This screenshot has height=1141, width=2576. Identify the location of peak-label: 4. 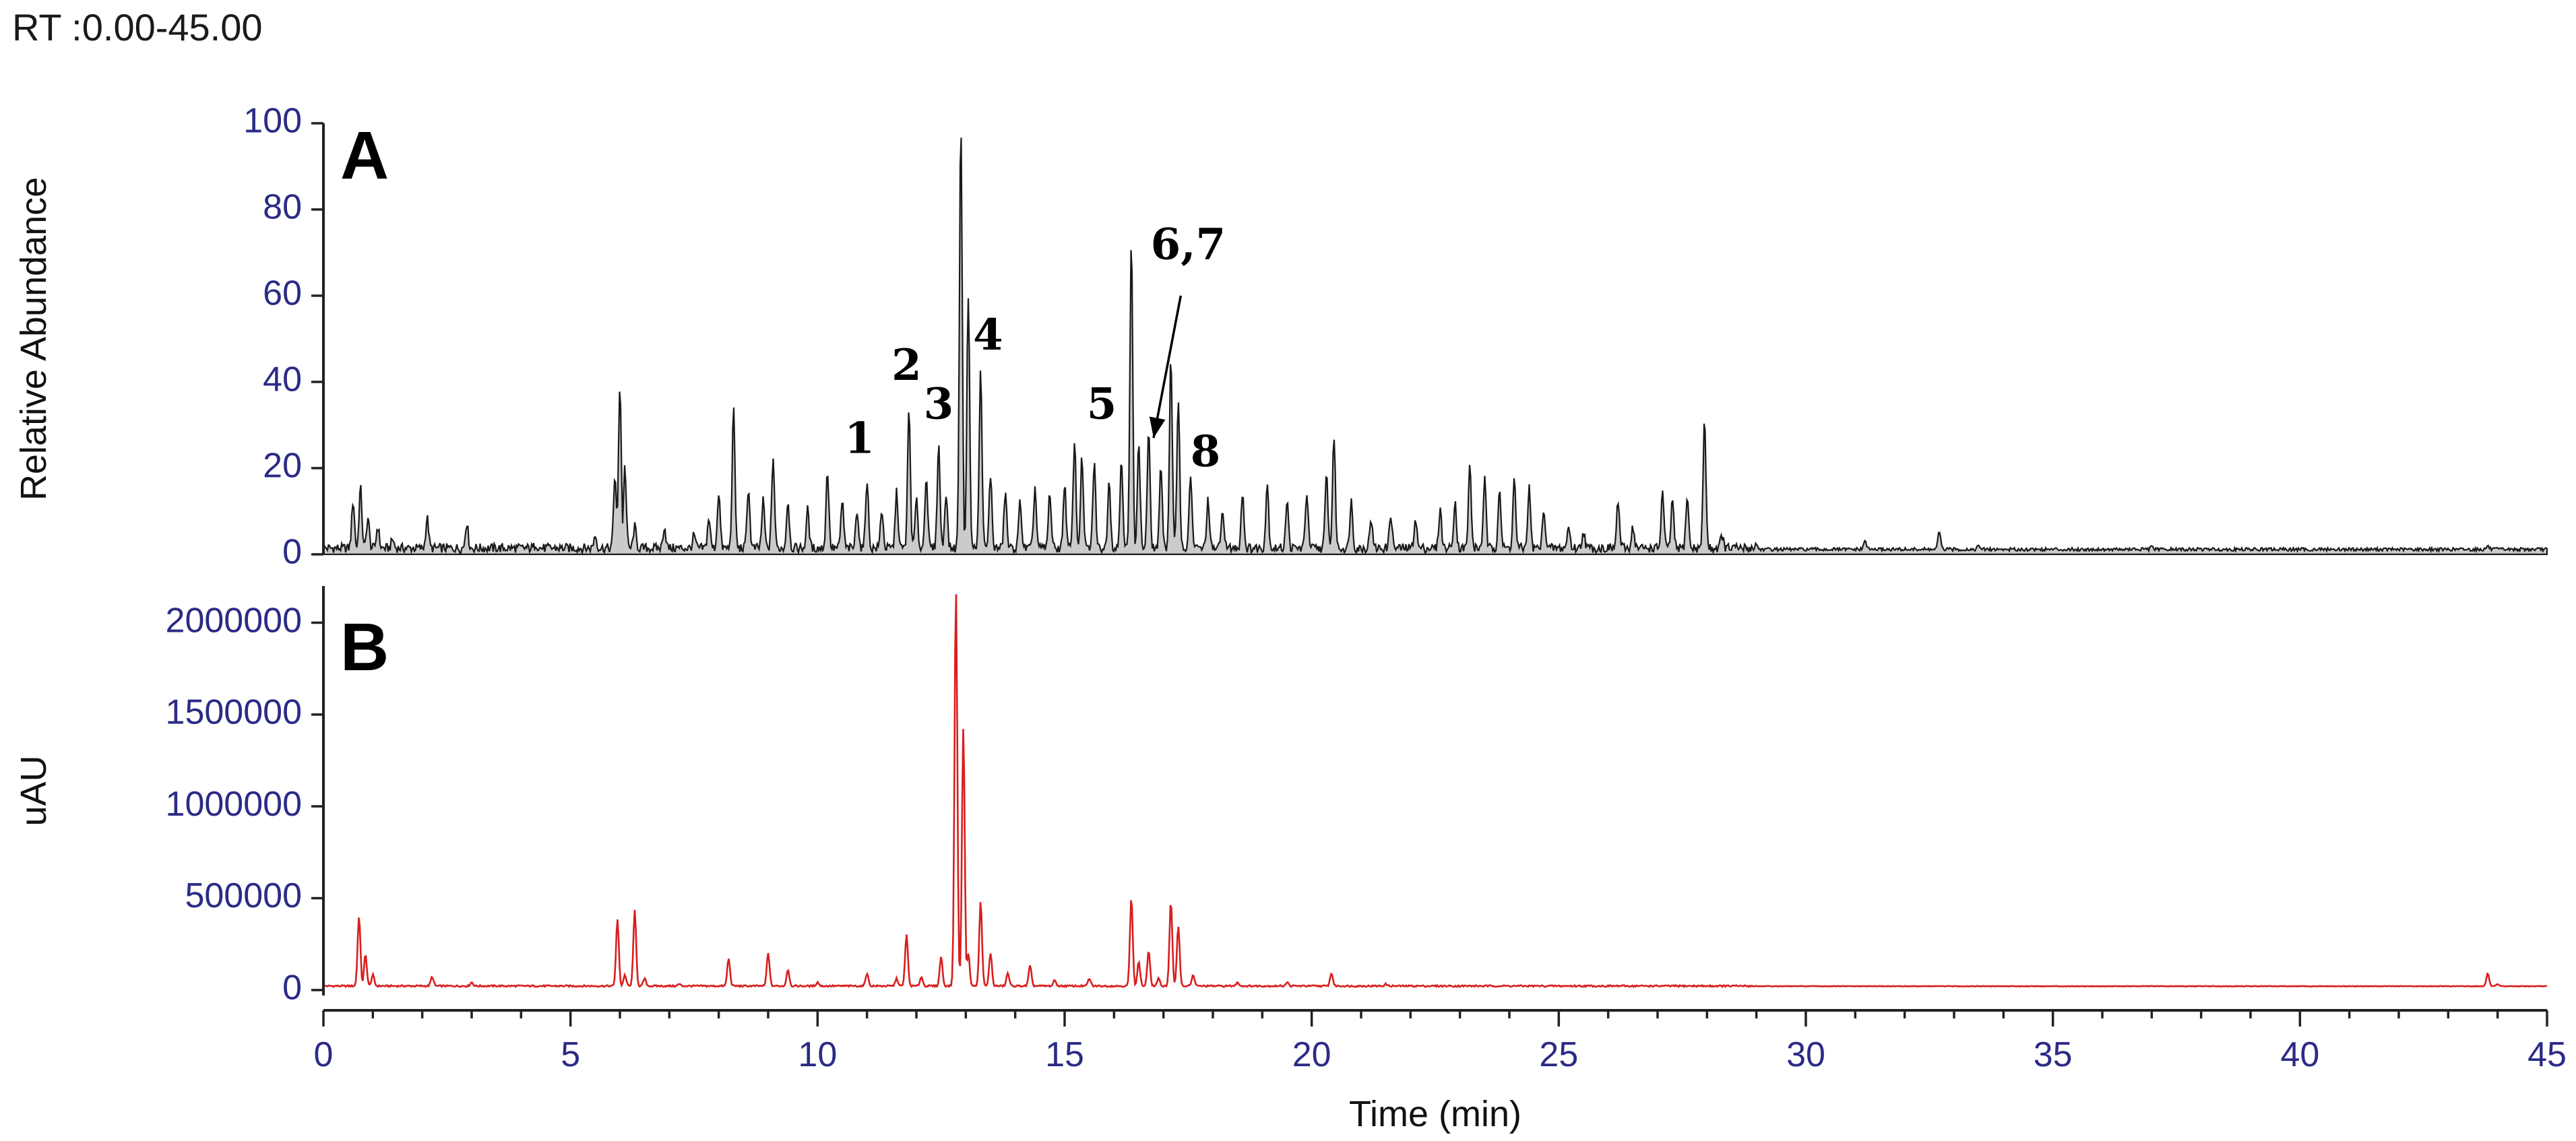
(988, 335).